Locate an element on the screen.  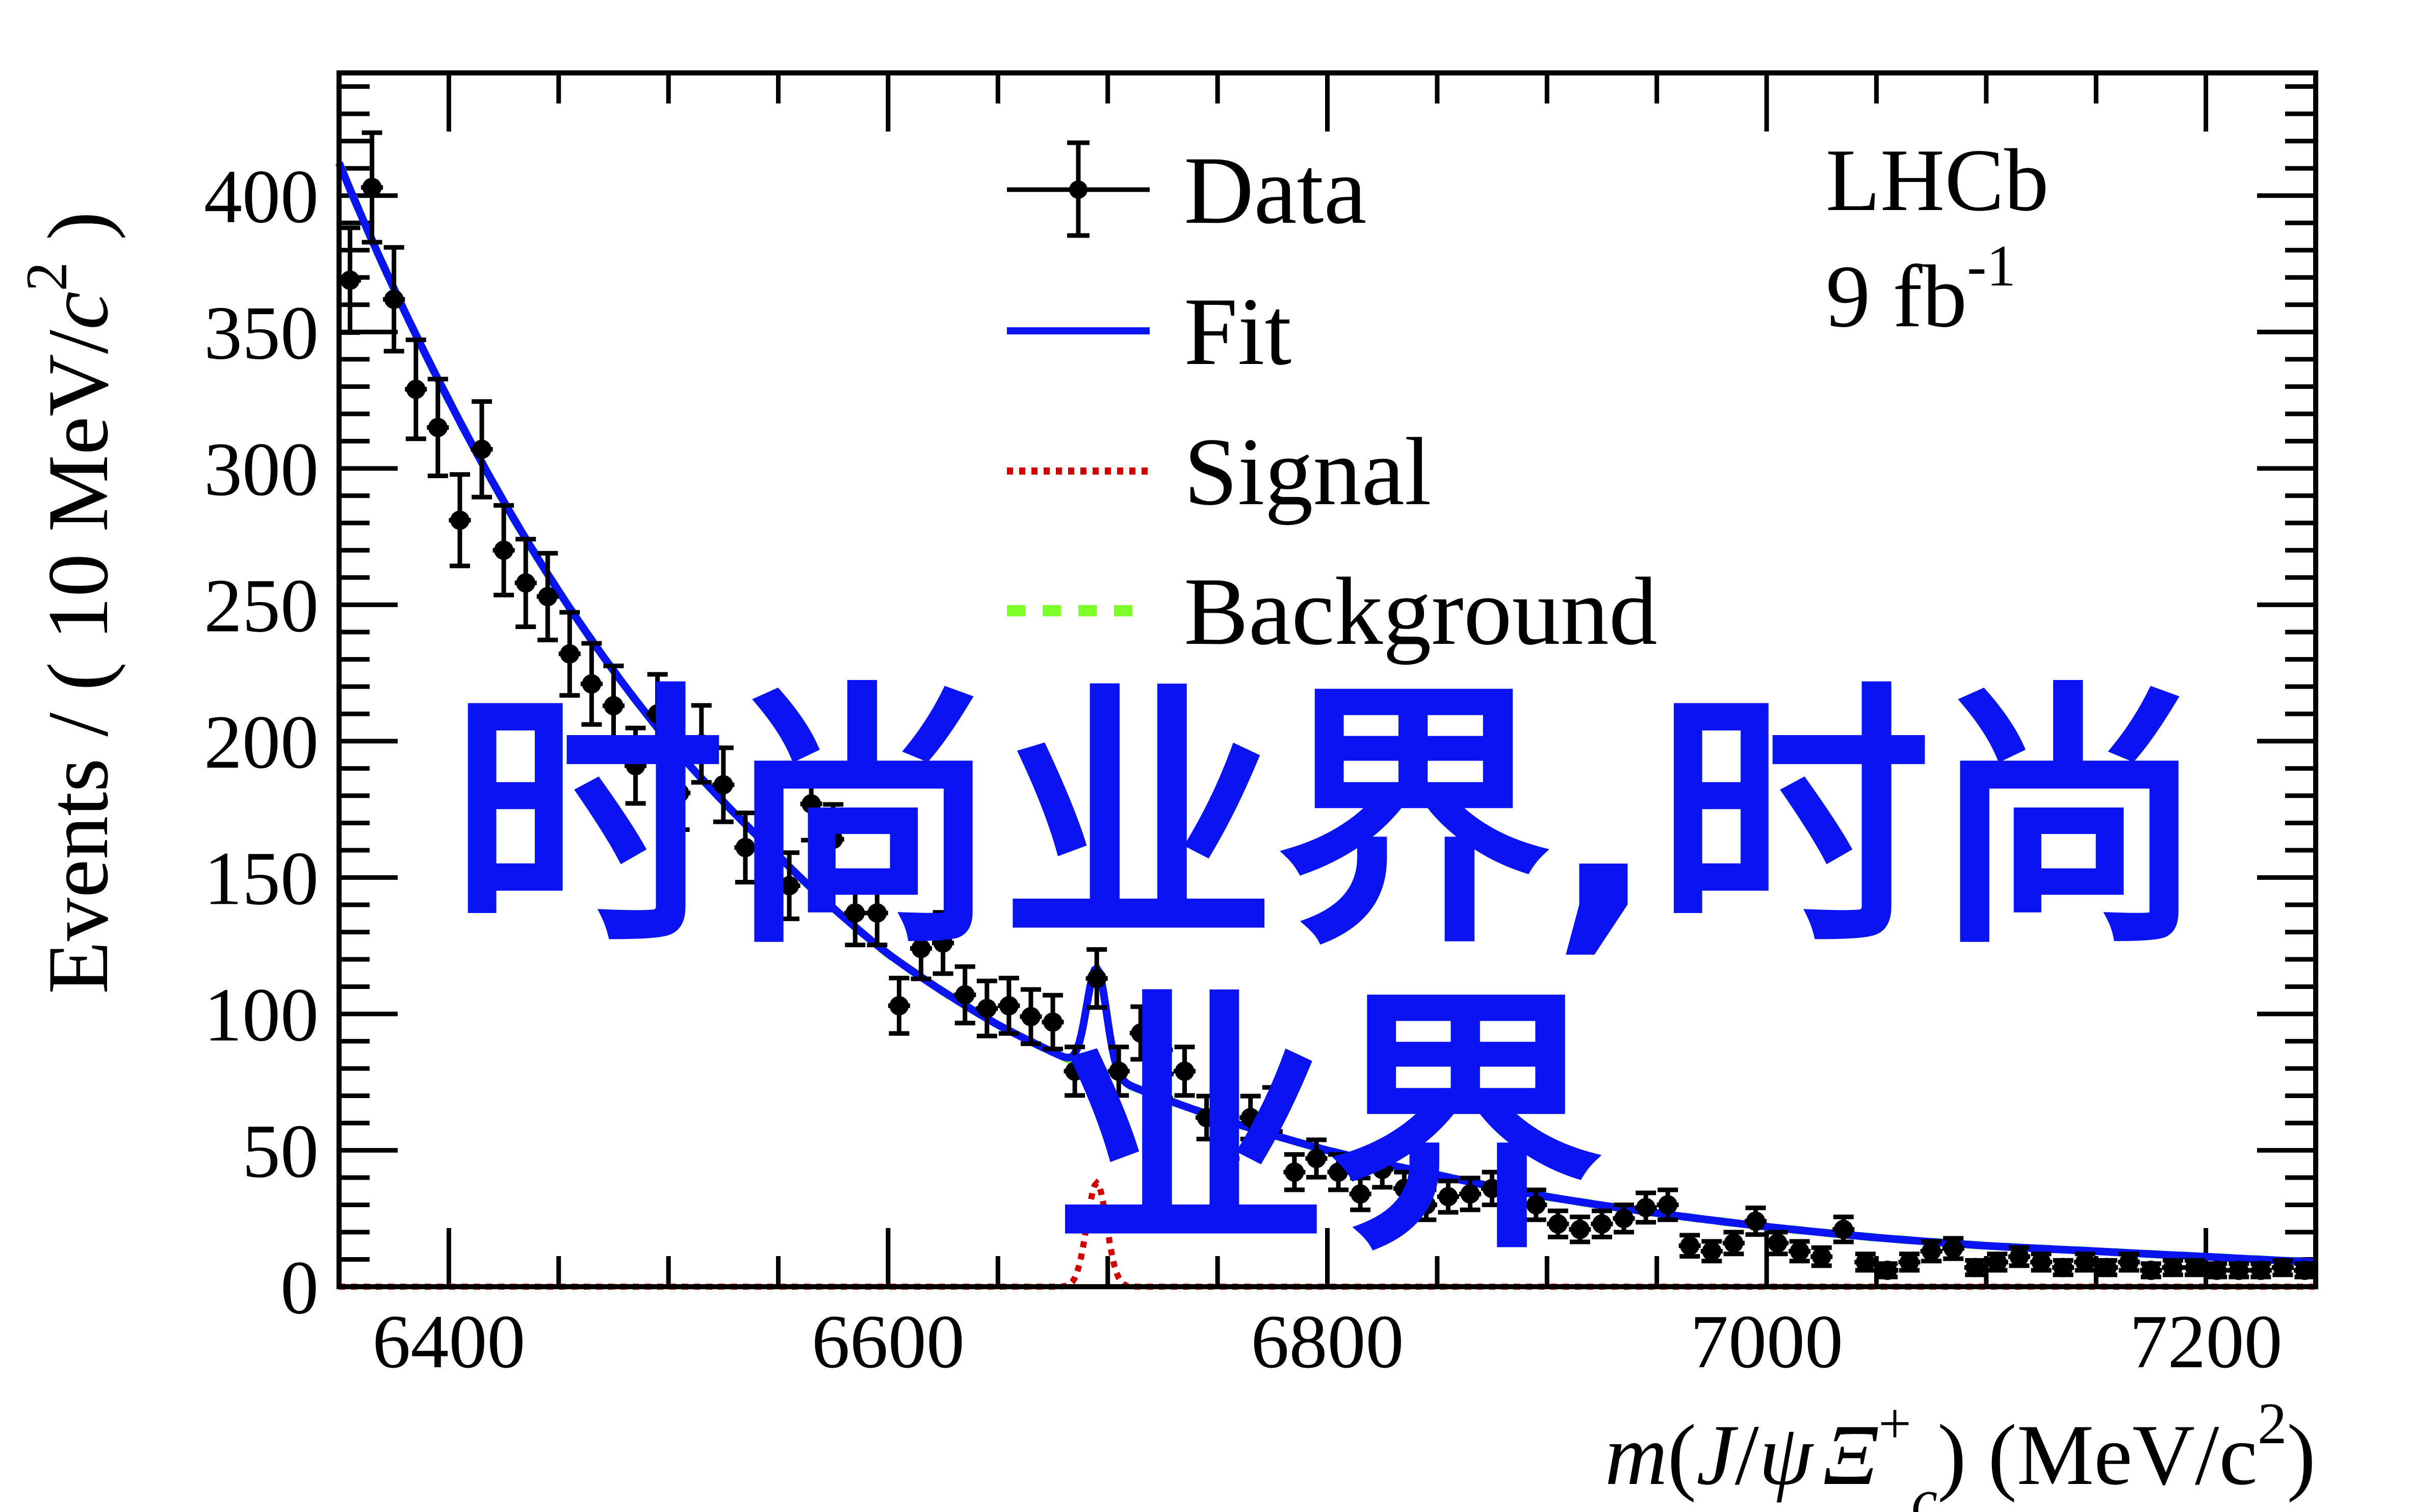
legend-entry-signal: Signal is located at coordinates (1219, 472).